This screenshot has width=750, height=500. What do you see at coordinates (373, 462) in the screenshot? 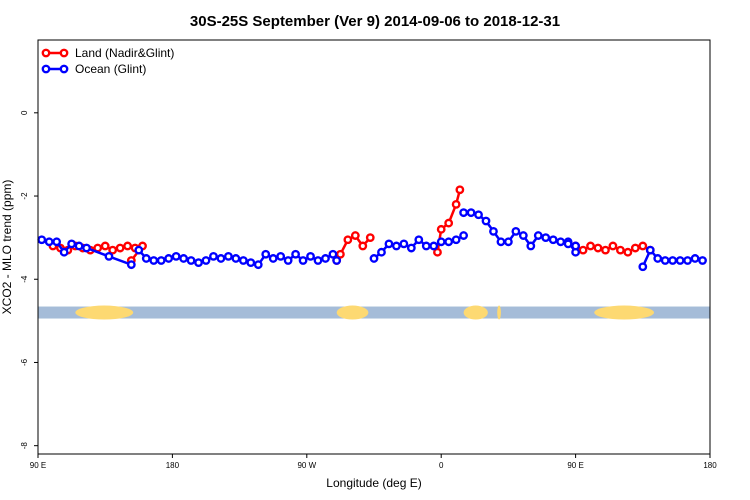
I see `x-axis: 90 E 180 90 W 0 90 E 180` at bounding box center [373, 462].